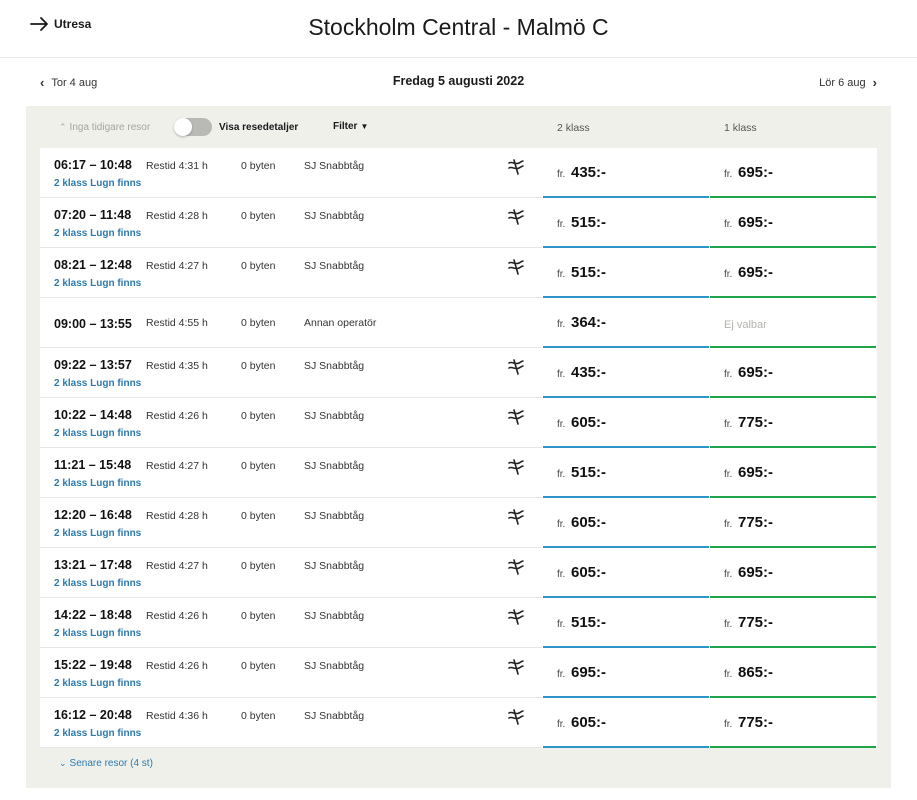 The width and height of the screenshot is (917, 800). Describe the element at coordinates (626, 673) in the screenshot. I see `price-2nd-class: fr. 695:-` at that location.